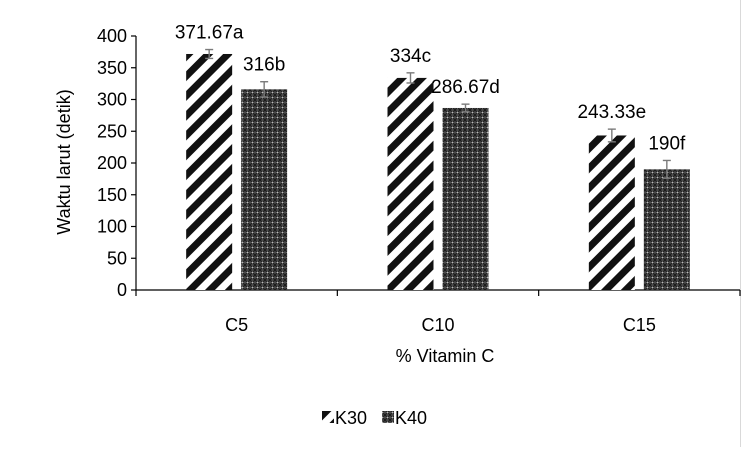 The image size is (748, 452). I want to click on data-label: 286.67d, so click(465, 87).